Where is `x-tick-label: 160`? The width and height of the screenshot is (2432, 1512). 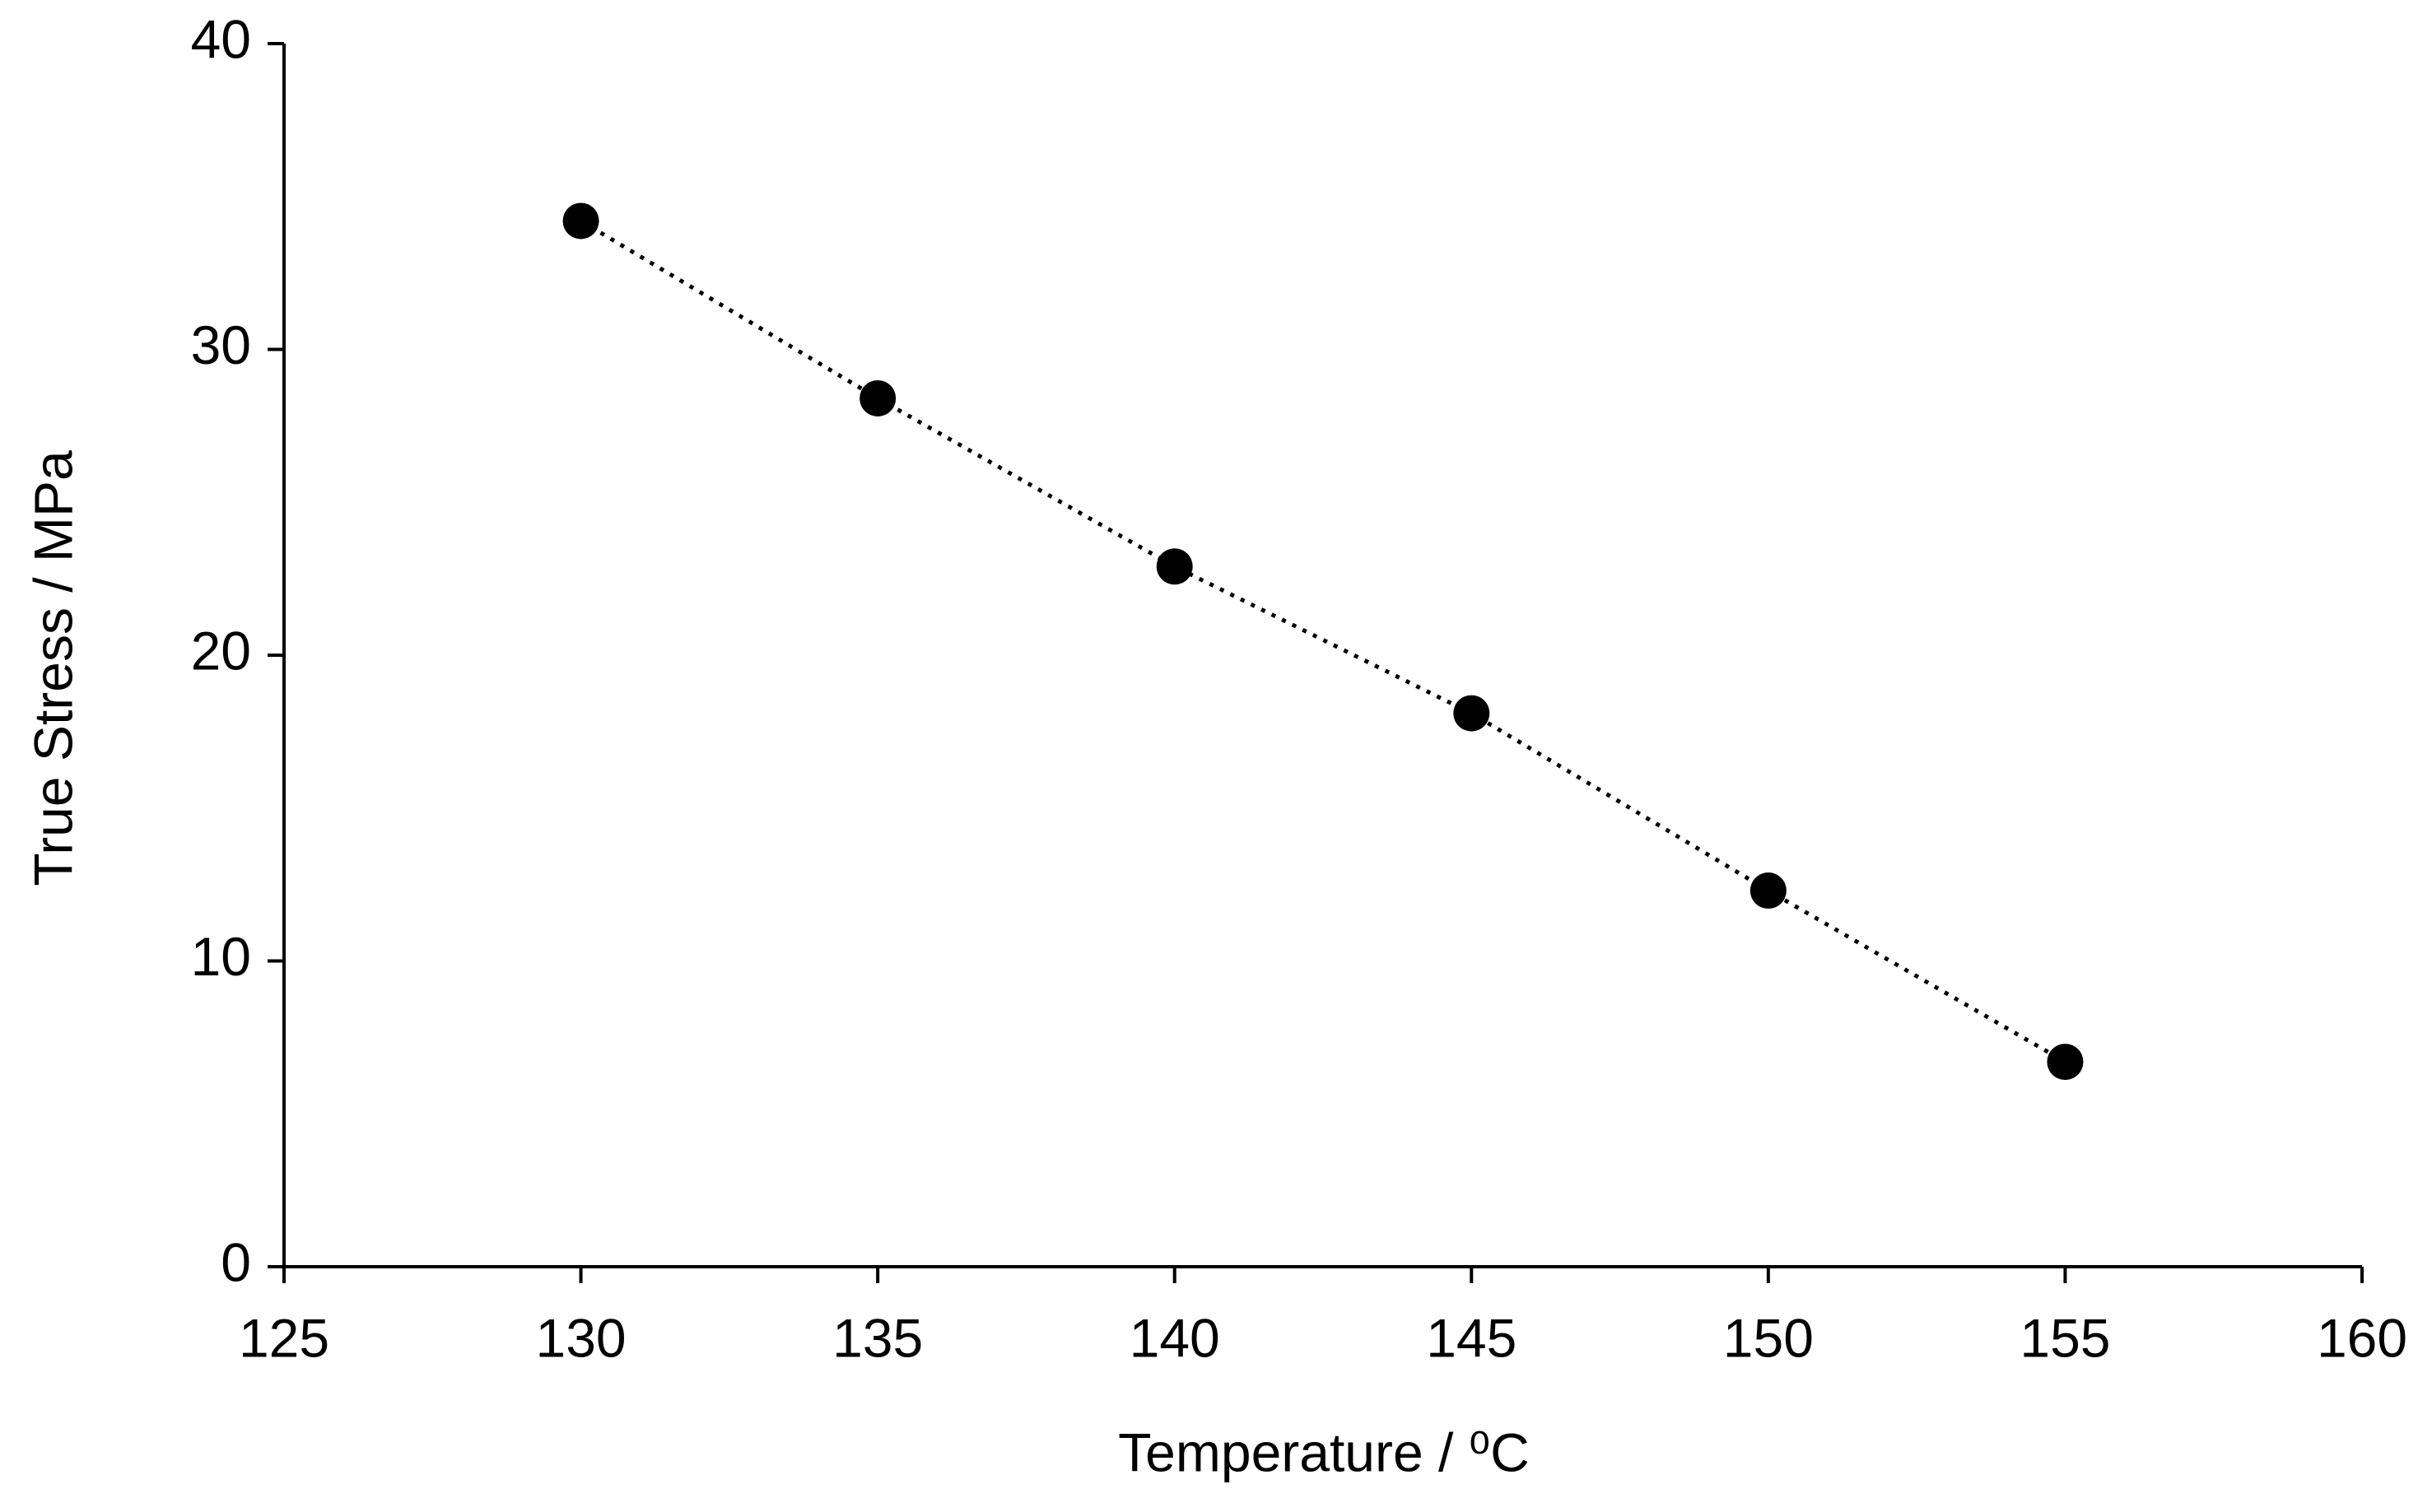 x-tick-label: 160 is located at coordinates (2362, 1337).